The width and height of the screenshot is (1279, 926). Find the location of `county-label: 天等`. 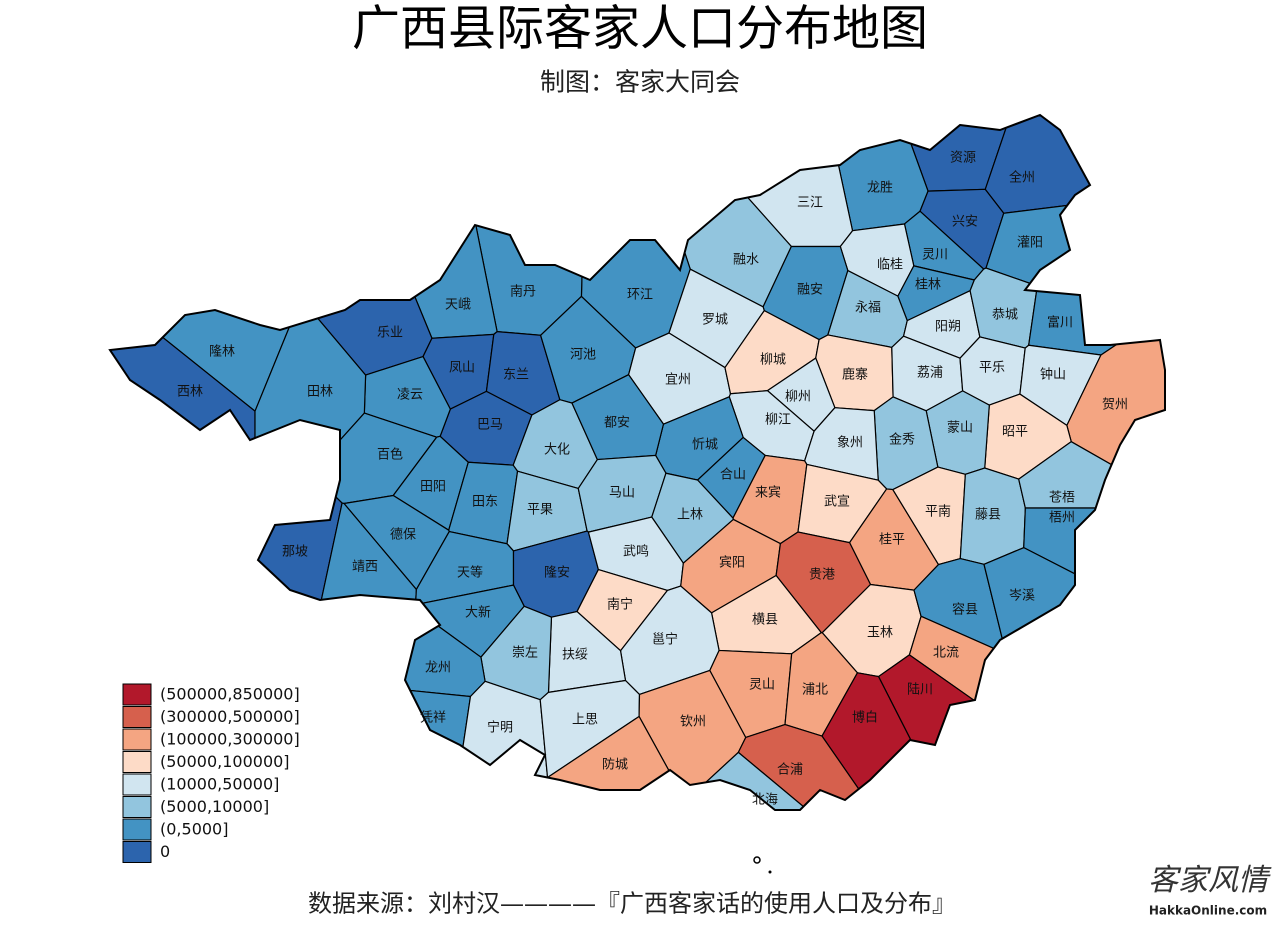

county-label: 天等 is located at coordinates (470, 573).